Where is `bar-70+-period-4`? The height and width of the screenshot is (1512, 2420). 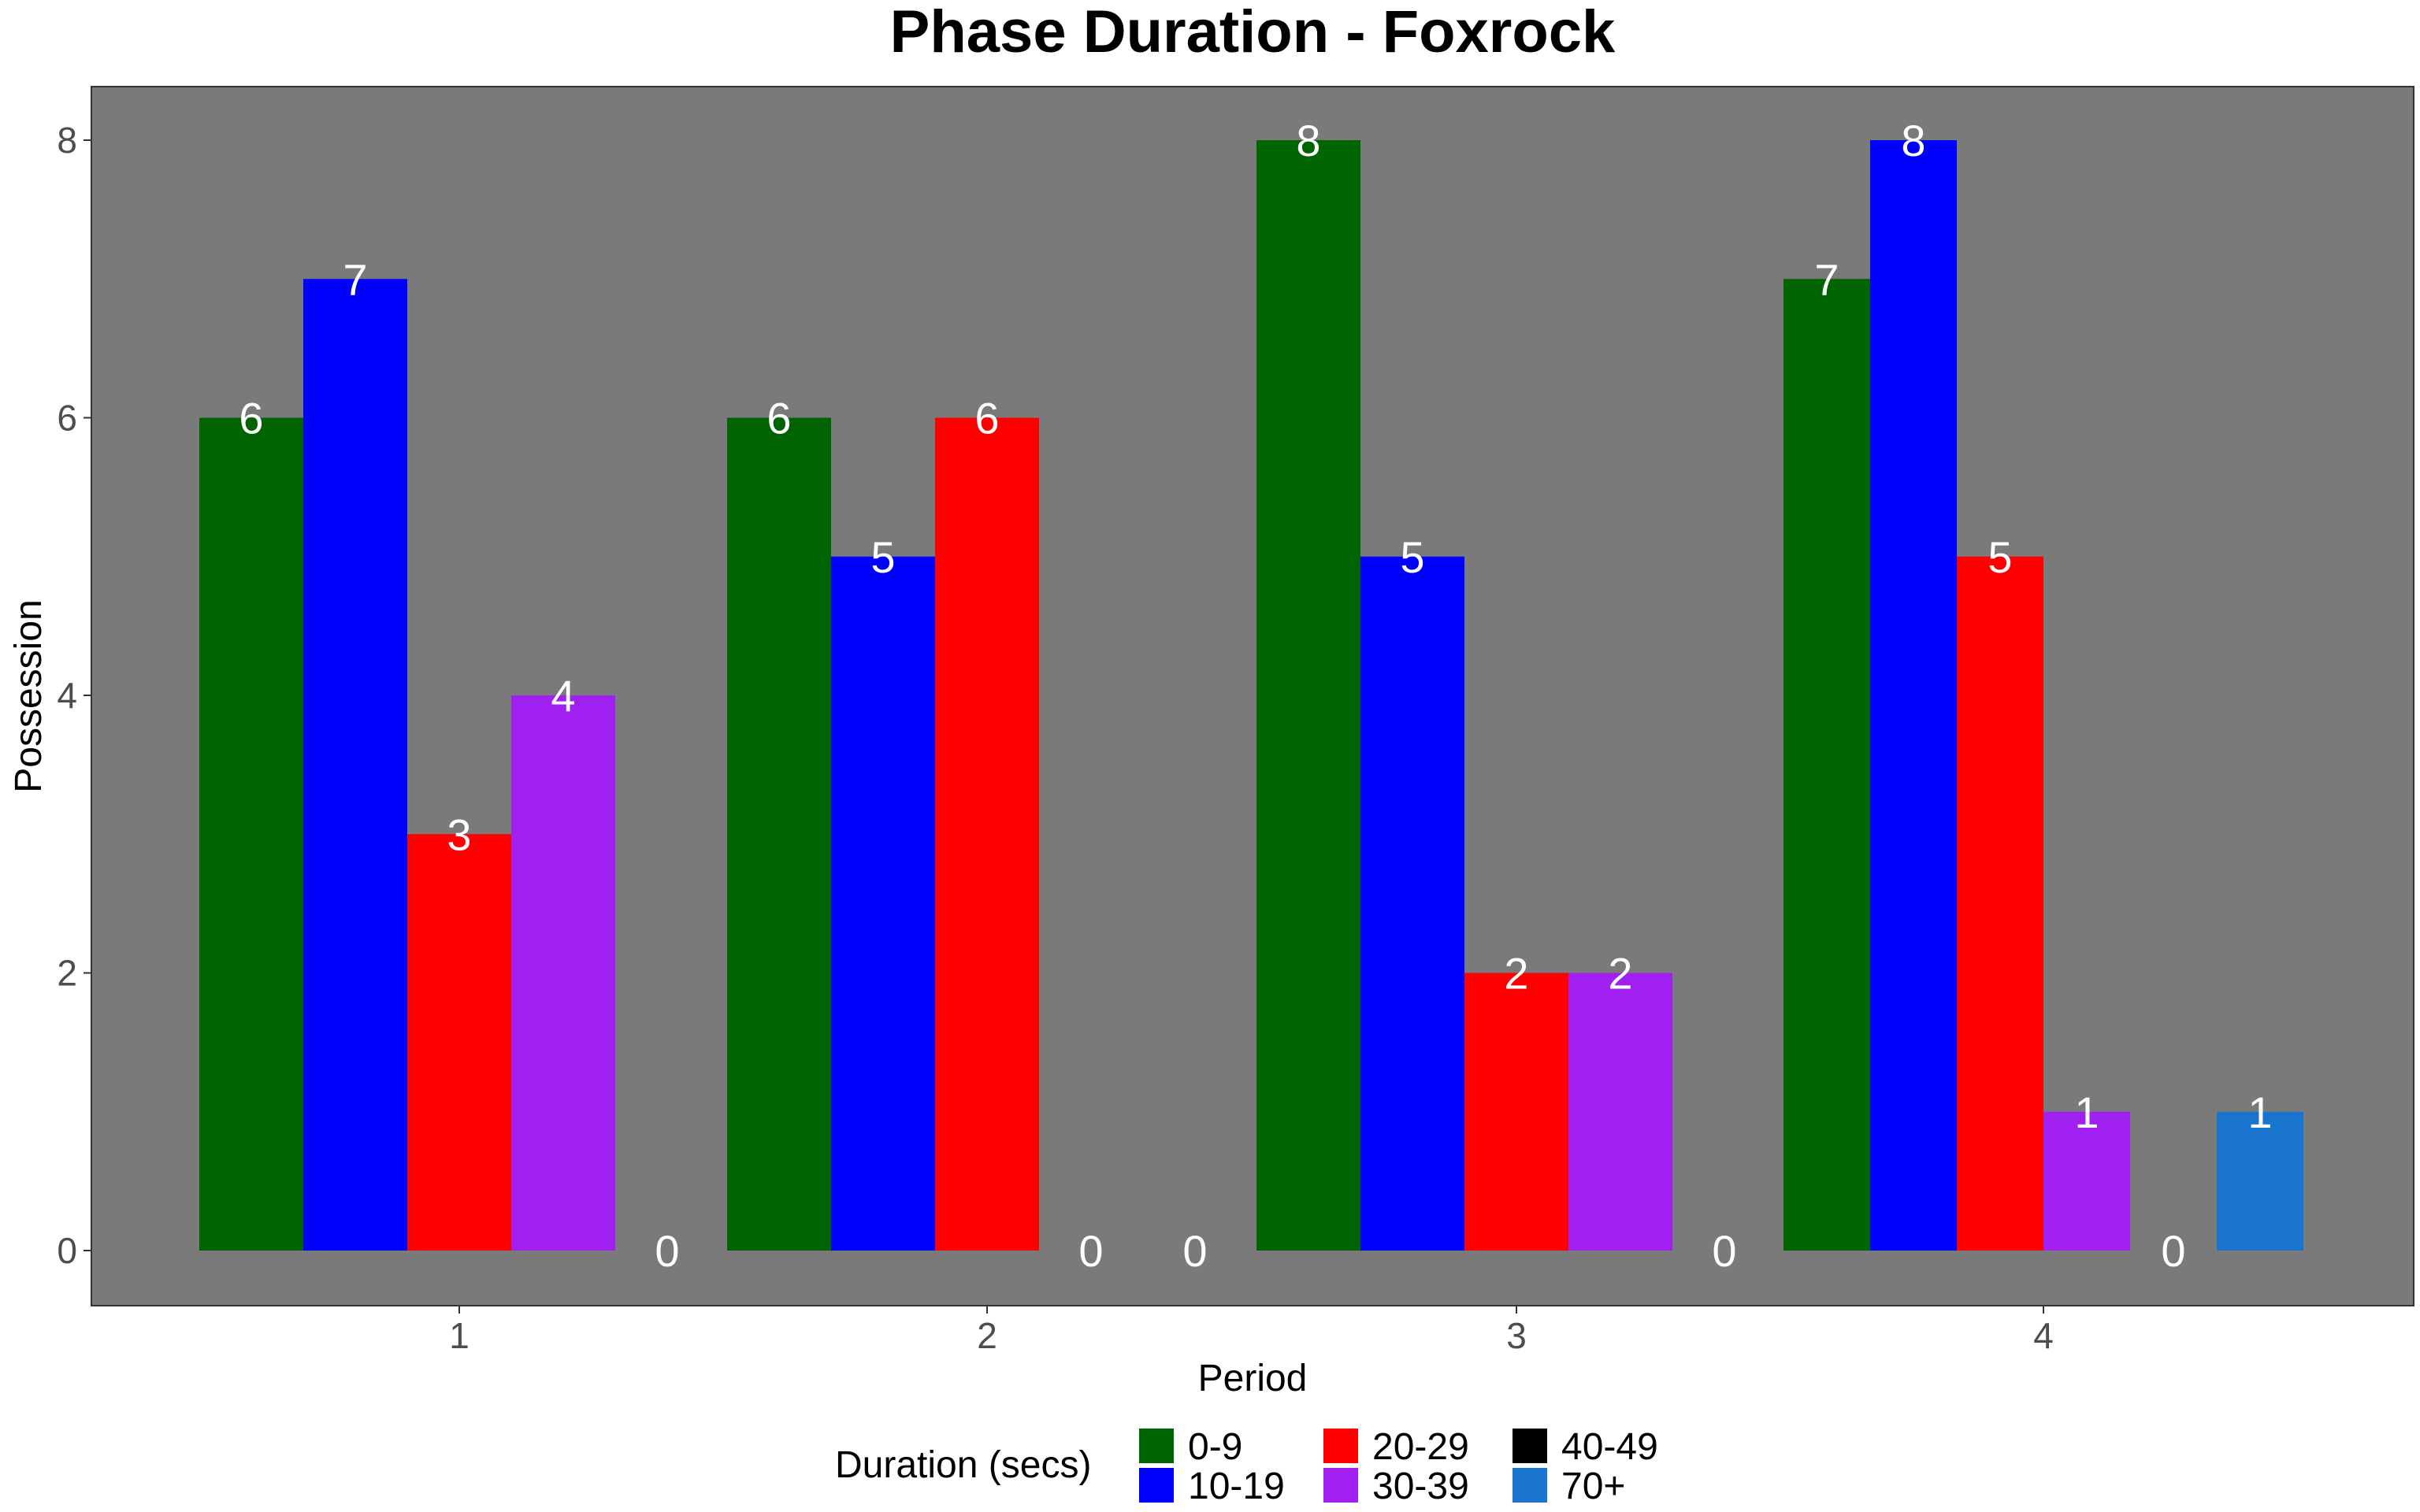 bar-70+-period-4 is located at coordinates (2260, 1181).